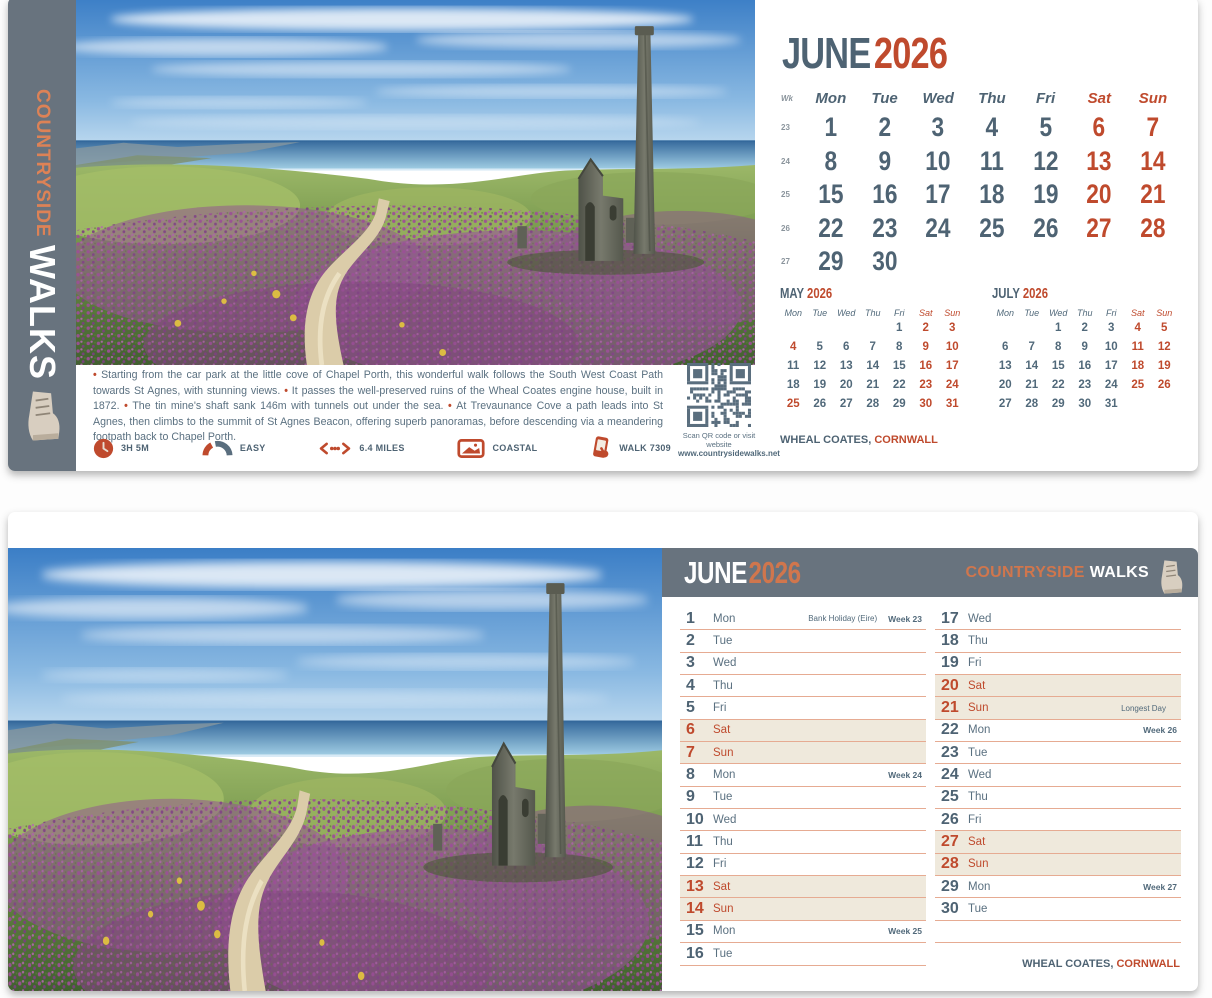 The width and height of the screenshot is (1212, 998). Describe the element at coordinates (1099, 194) in the screenshot. I see `grid-day-20: 20` at that location.